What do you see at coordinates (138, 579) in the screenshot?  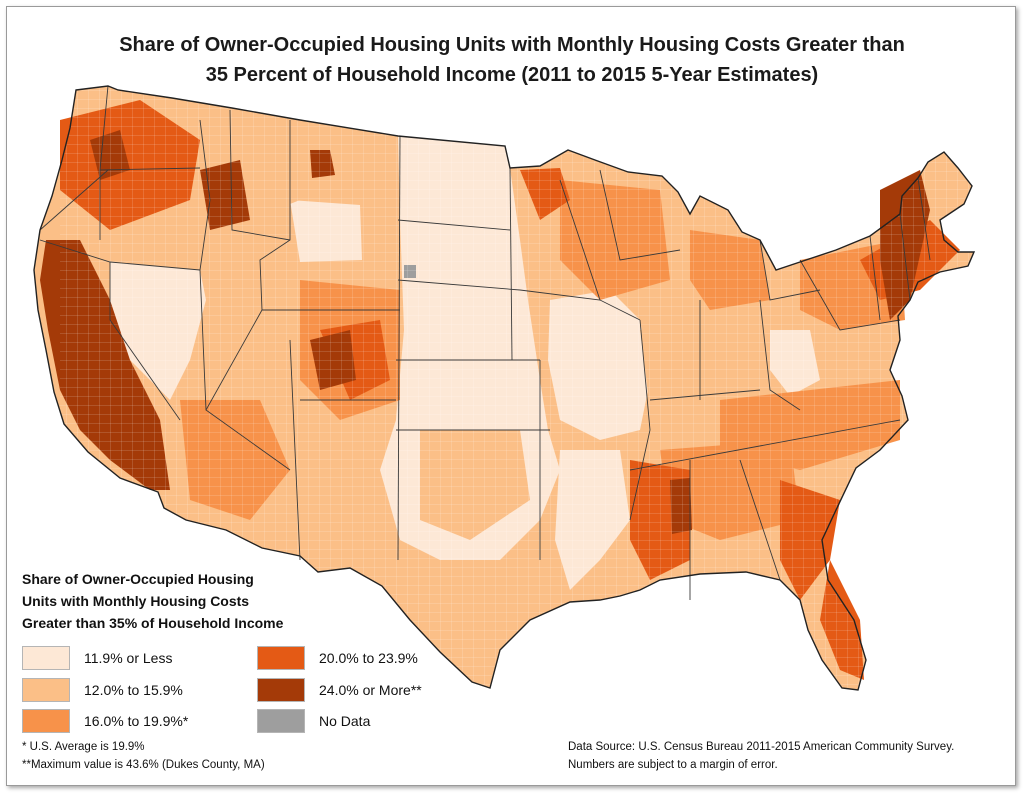 I see `legend-title-line-1: Share of Owner-Occupied Housing` at bounding box center [138, 579].